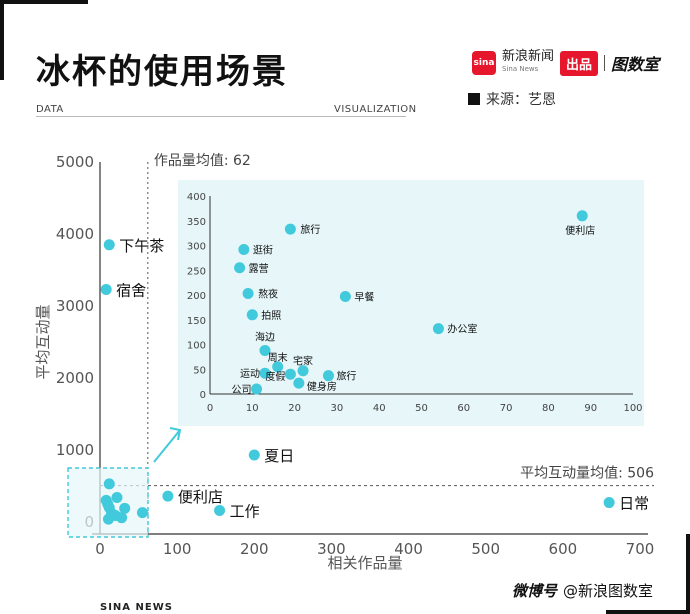 This screenshot has height=614, width=690. Describe the element at coordinates (196, 197) in the screenshot. I see `inset-y-tick-label: 400` at that location.